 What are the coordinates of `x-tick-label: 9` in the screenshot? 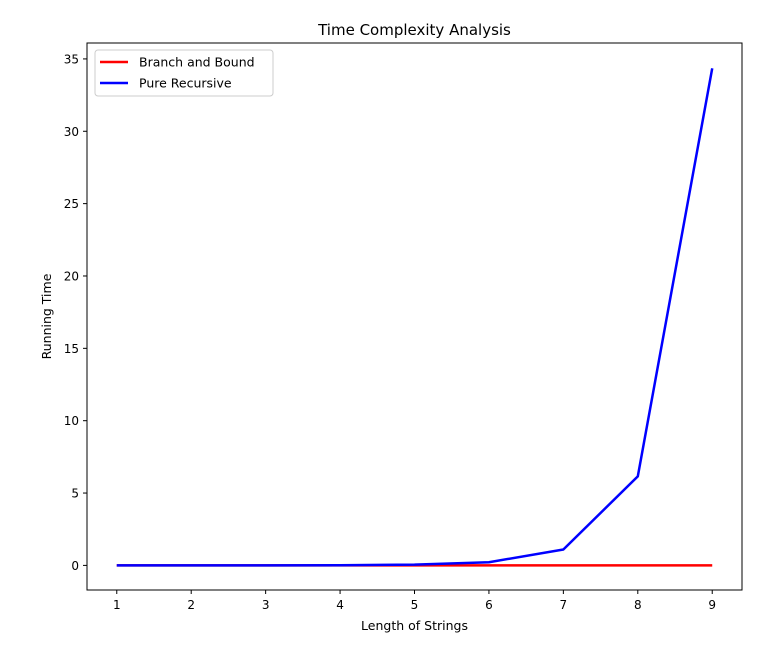 It's located at (712, 605).